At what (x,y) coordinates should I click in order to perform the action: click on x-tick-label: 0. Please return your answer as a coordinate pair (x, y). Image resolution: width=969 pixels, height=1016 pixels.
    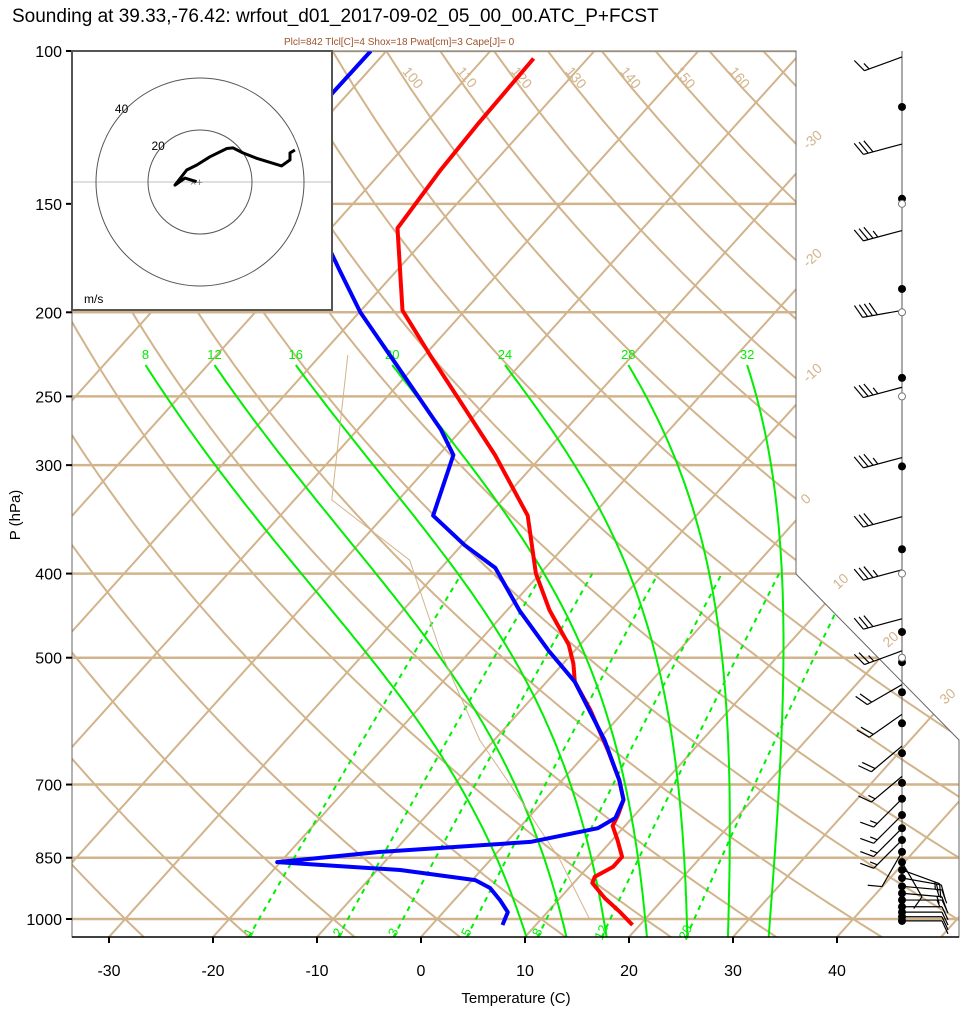
    Looking at the image, I should click on (421, 971).